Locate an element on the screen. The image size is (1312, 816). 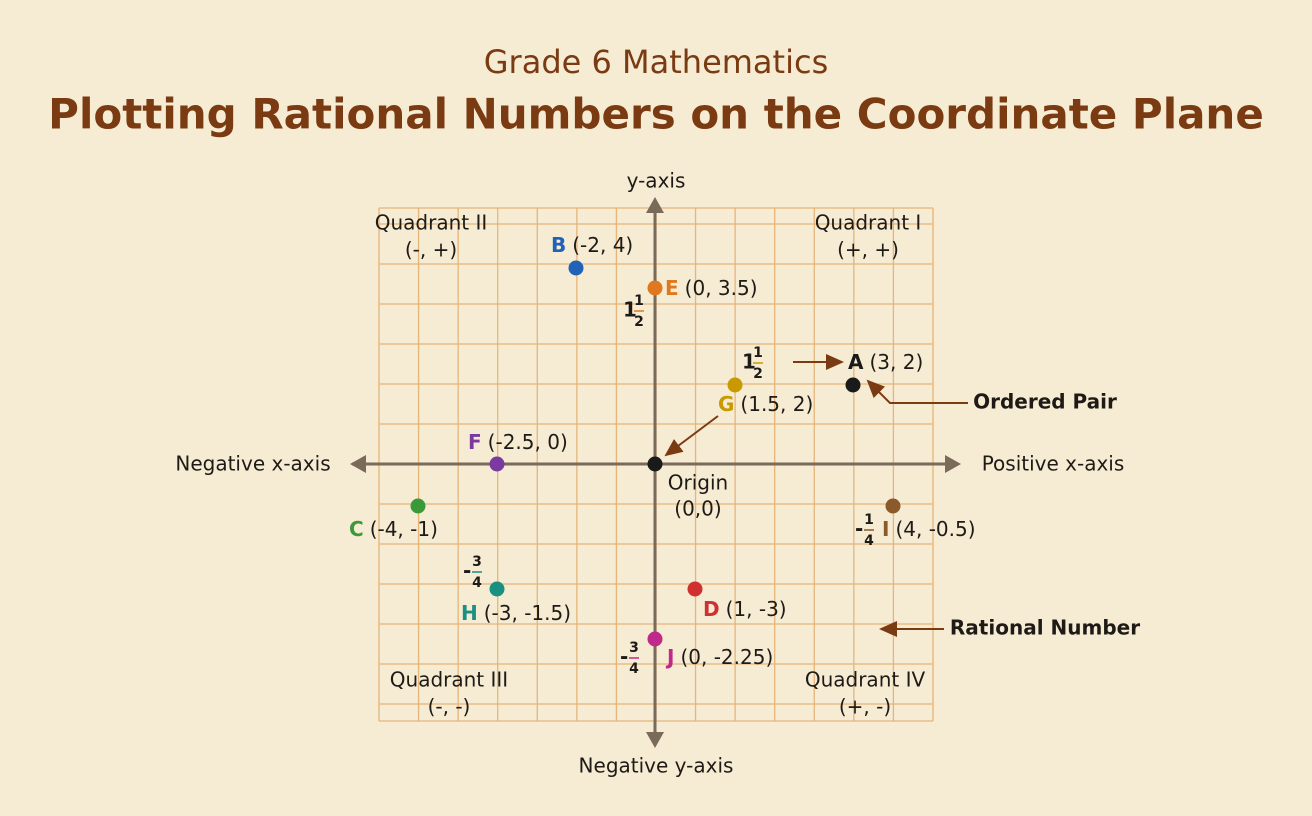
axis-label: y-axis is located at coordinates (656, 181).